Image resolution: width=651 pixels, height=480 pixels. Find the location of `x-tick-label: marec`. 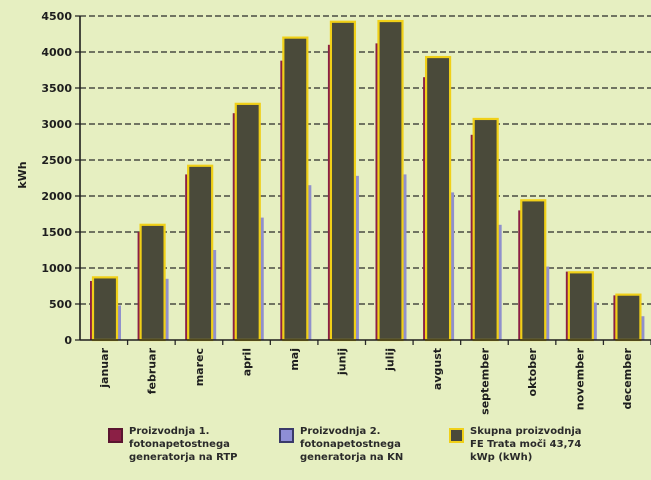

x-tick-label: marec is located at coordinates (199, 367).